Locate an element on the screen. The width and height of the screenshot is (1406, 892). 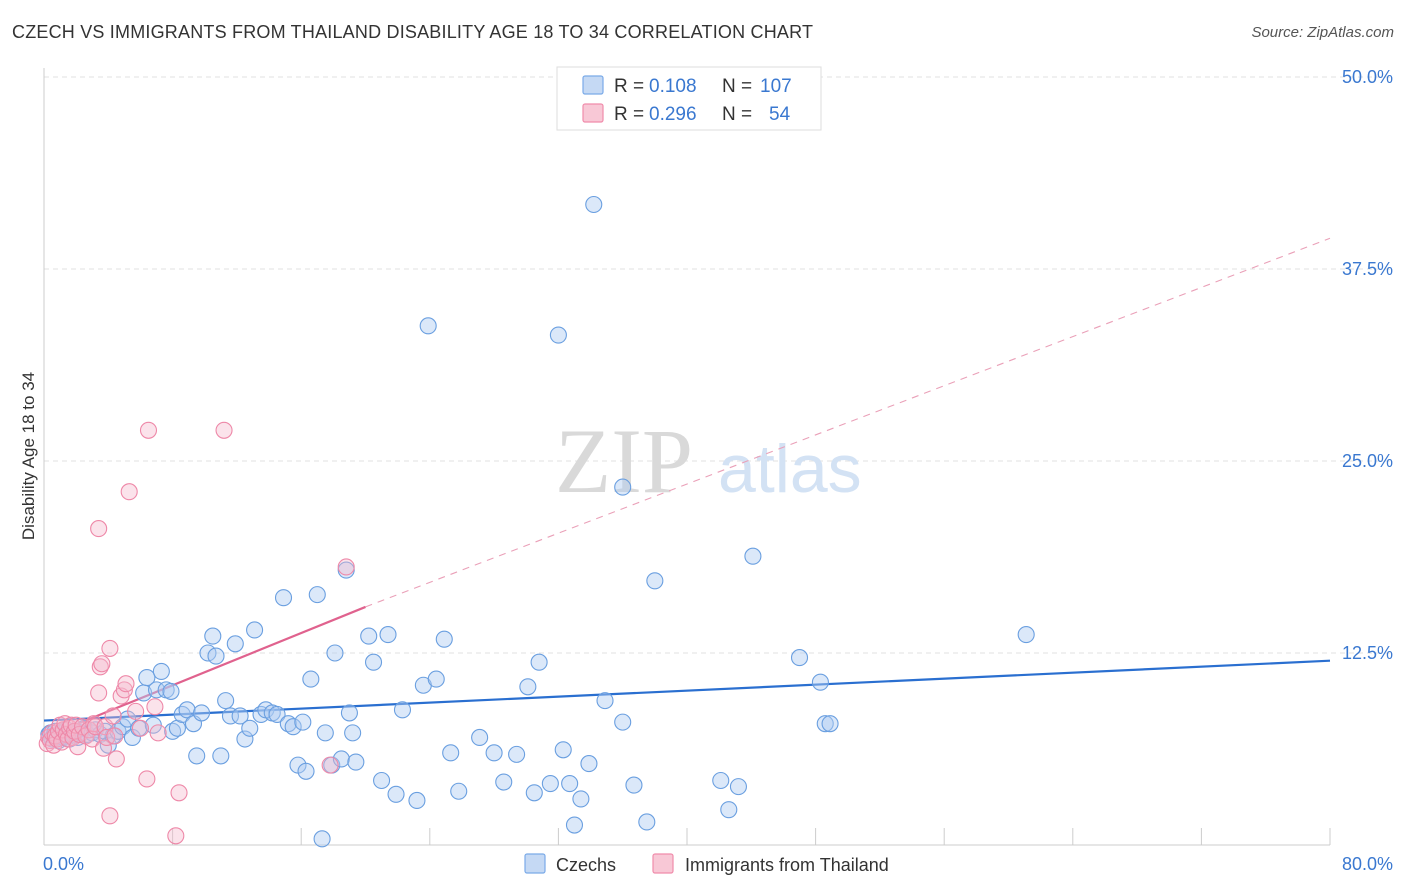
stats-r-label-czechs: R = is located at coordinates (629, 86).